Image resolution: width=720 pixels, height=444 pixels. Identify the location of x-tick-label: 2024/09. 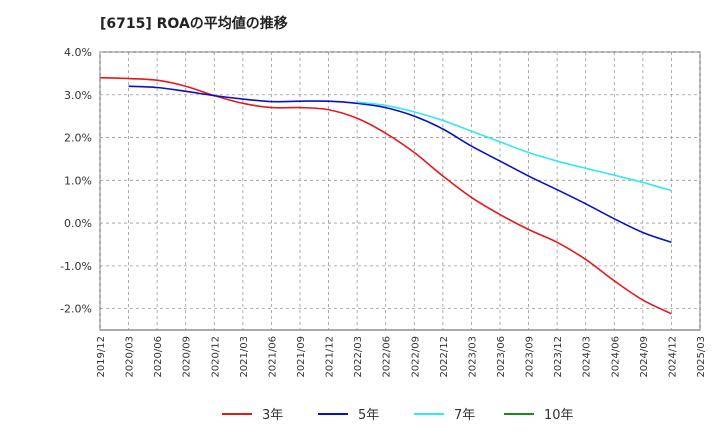
(644, 357).